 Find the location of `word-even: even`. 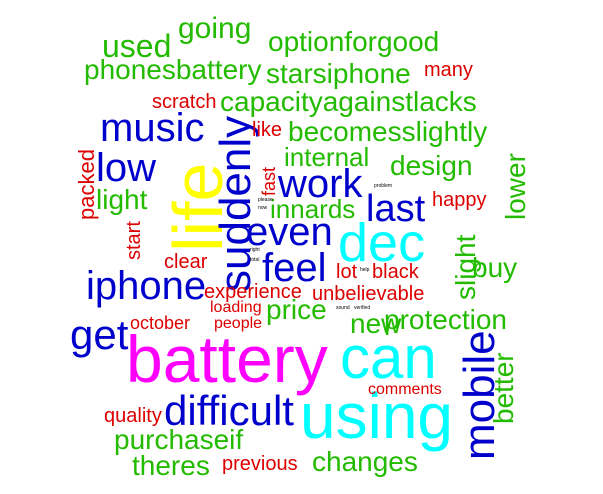

word-even: even is located at coordinates (289, 232).